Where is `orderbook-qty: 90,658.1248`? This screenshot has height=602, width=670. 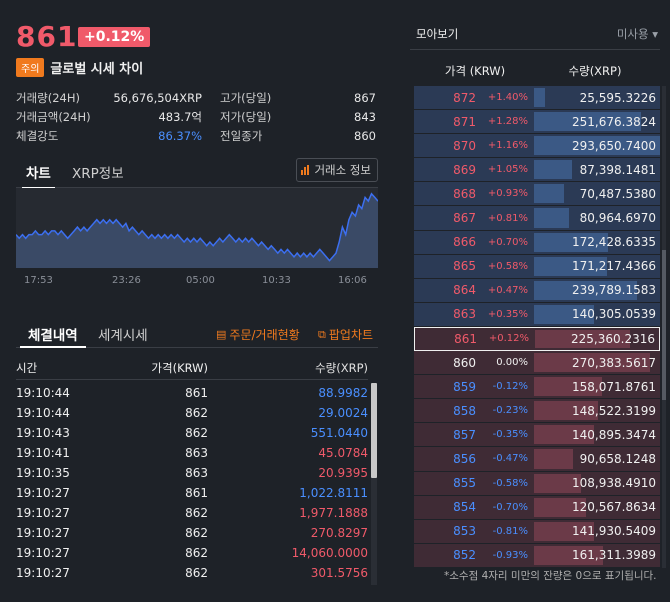
orderbook-qty: 90,658.1248 is located at coordinates (617, 458).